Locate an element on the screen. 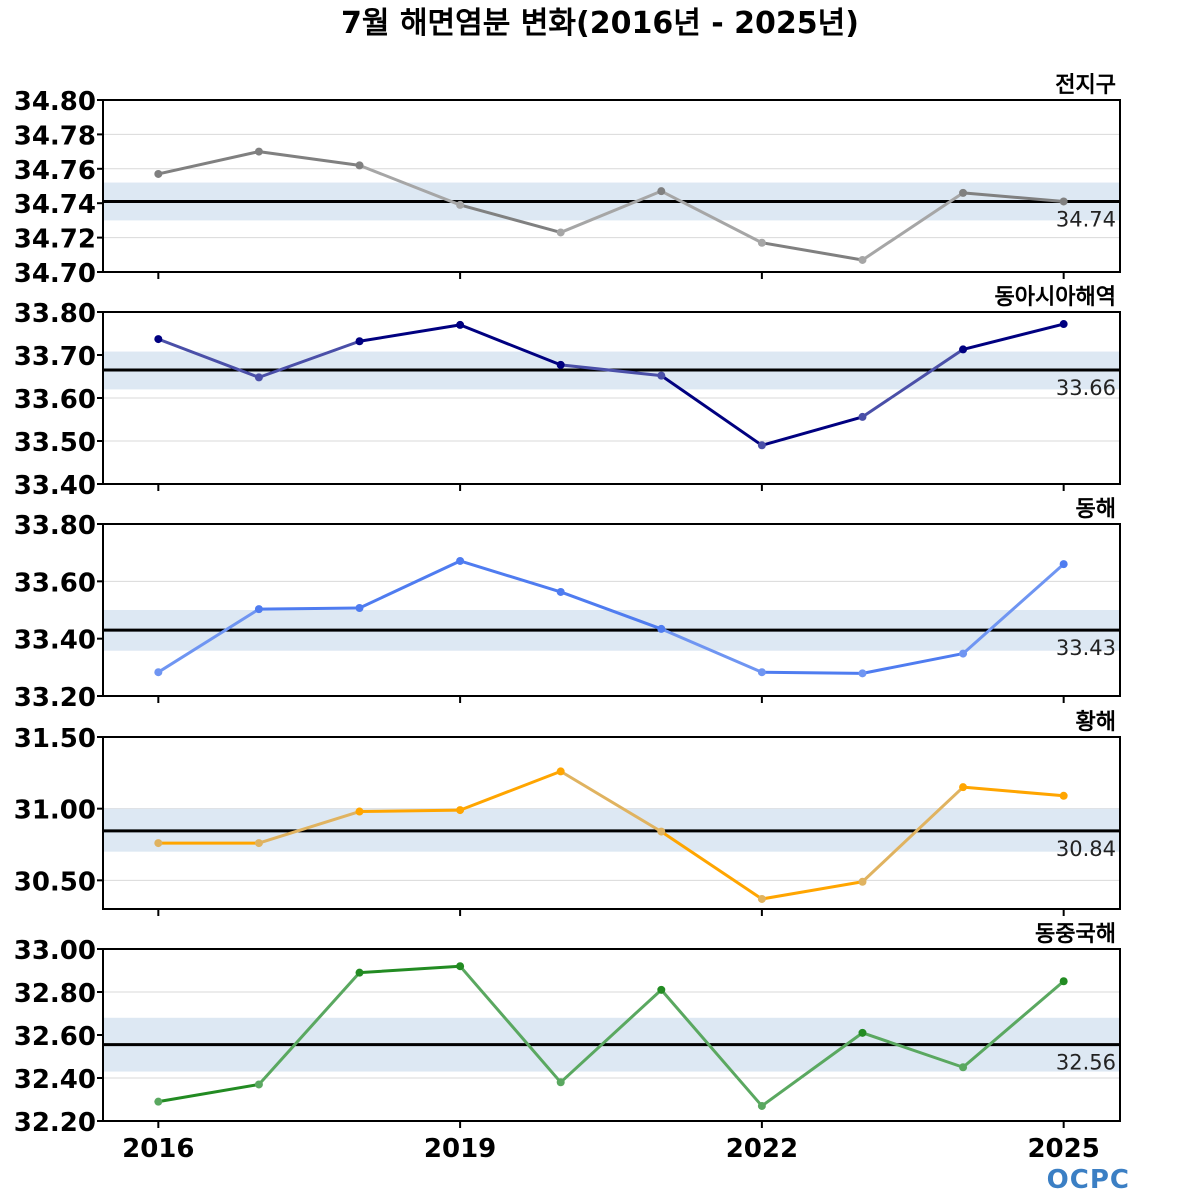 The image size is (1200, 1200). panel-title: 동해 is located at coordinates (1096, 509).